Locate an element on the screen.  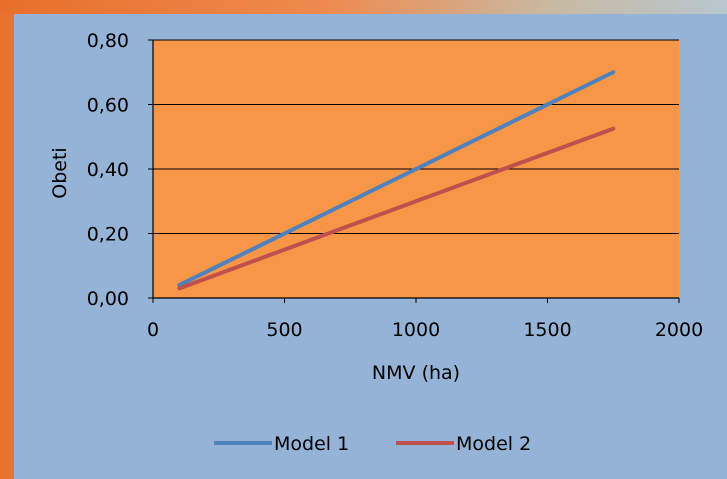
legend-label-1: Model 1 is located at coordinates (311, 444).